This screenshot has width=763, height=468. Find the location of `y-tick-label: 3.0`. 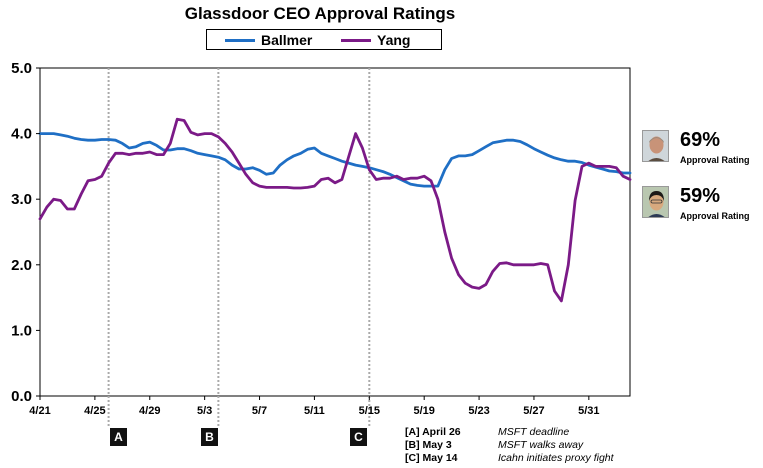

y-tick-label: 3.0 is located at coordinates (21, 199).